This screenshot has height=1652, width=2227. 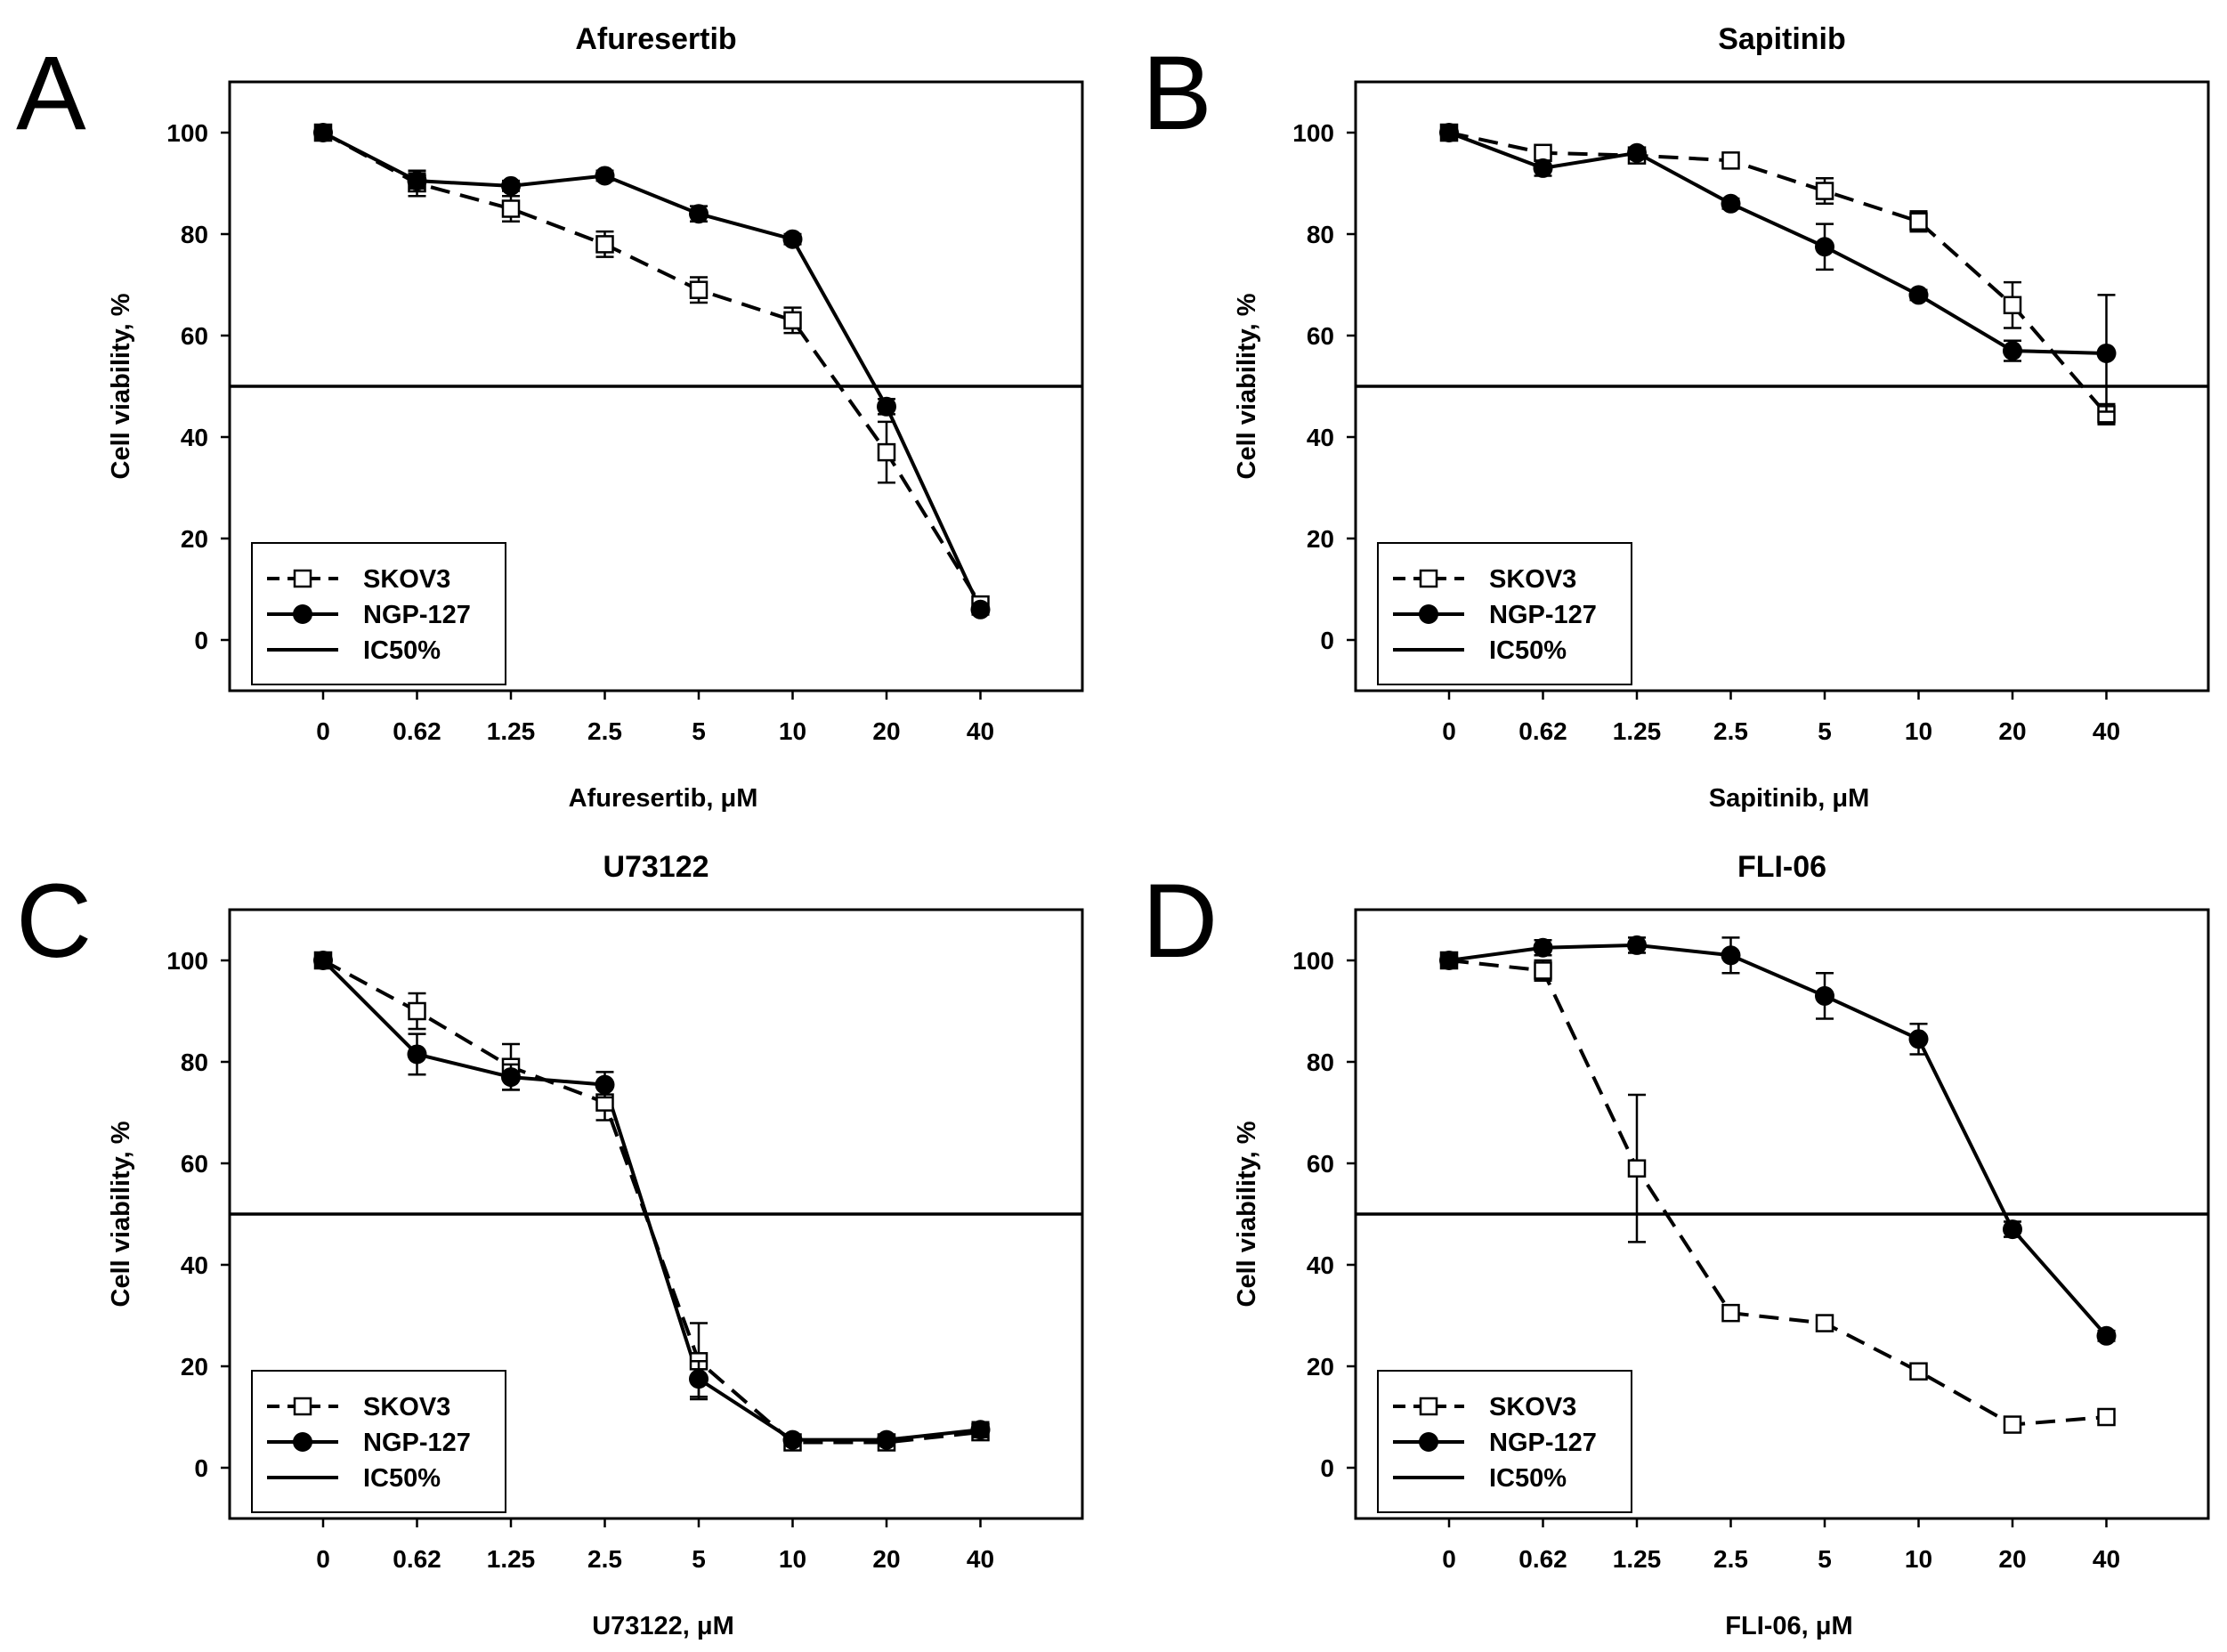 What do you see at coordinates (663, 798) in the screenshot?
I see `x-axis-label: Afuresertib, μM` at bounding box center [663, 798].